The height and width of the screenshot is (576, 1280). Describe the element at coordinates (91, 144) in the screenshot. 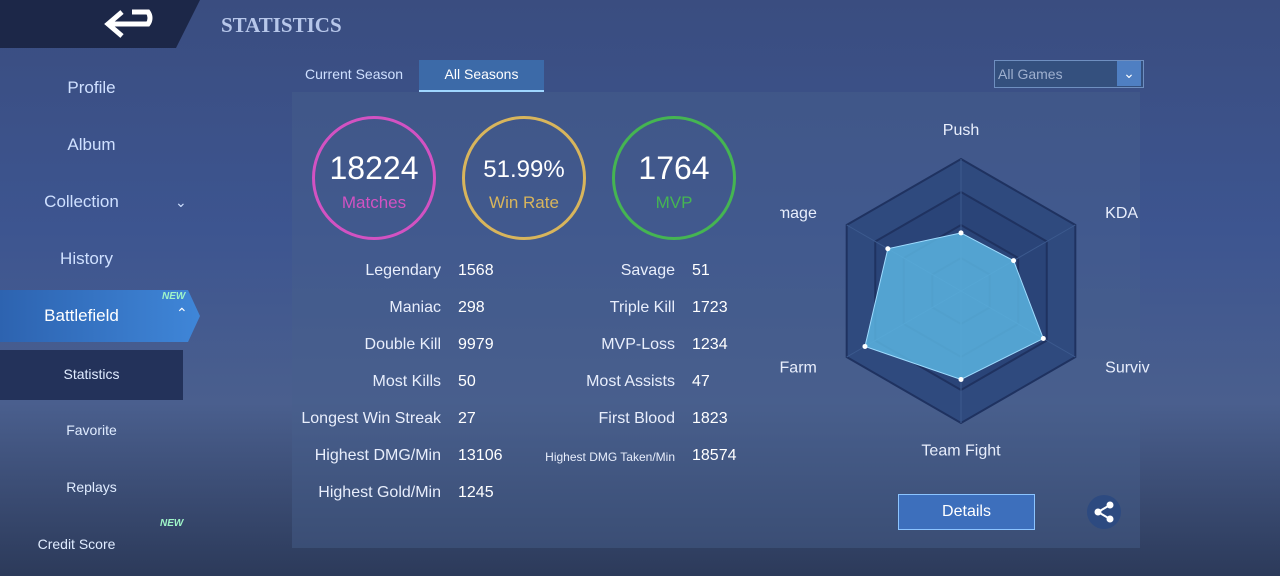

I see `nav-item: Album` at that location.